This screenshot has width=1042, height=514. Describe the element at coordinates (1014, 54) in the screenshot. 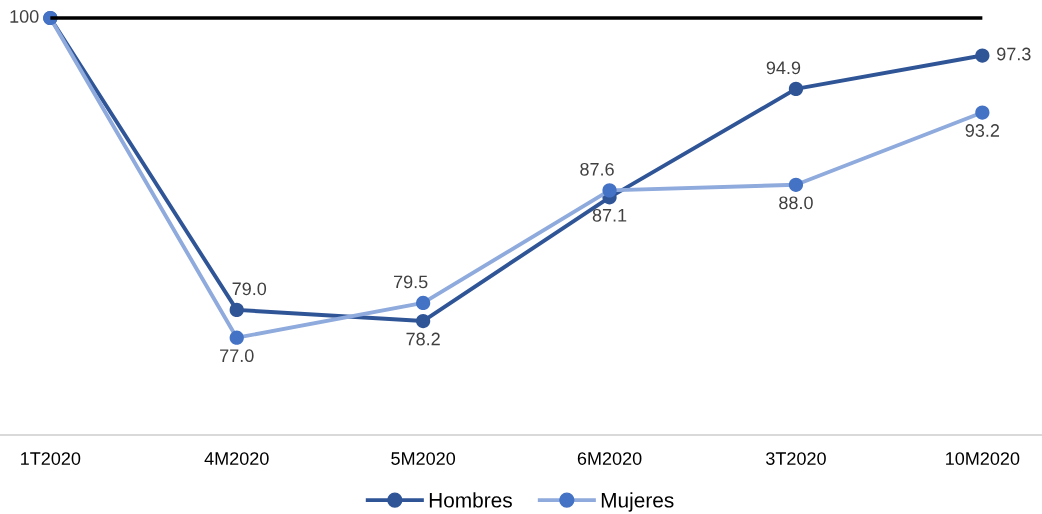

I see `data-label: 97.3` at that location.